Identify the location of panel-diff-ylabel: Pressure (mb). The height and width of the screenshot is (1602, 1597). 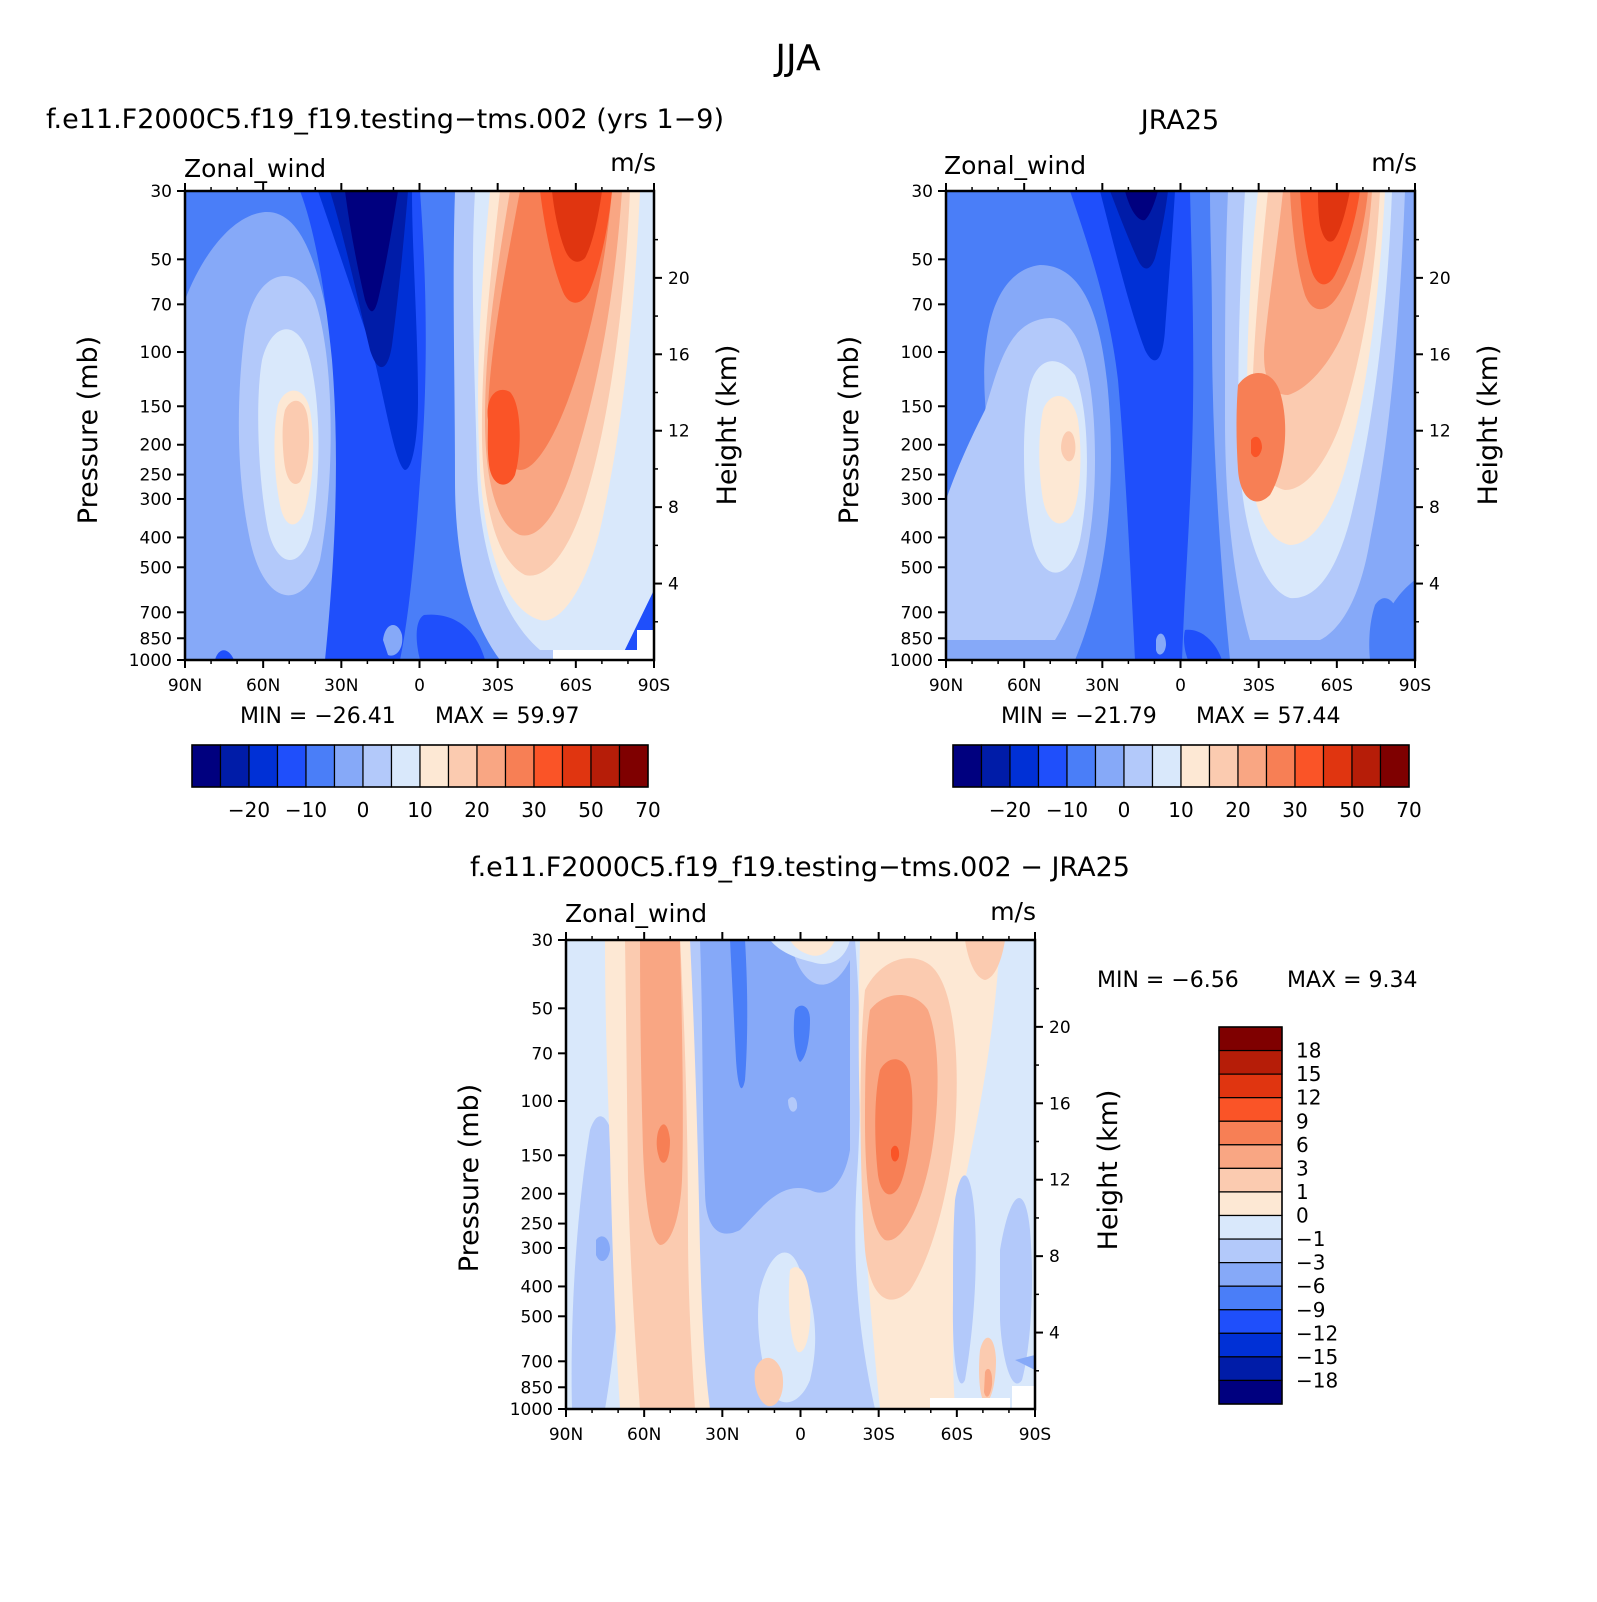
(469, 1178).